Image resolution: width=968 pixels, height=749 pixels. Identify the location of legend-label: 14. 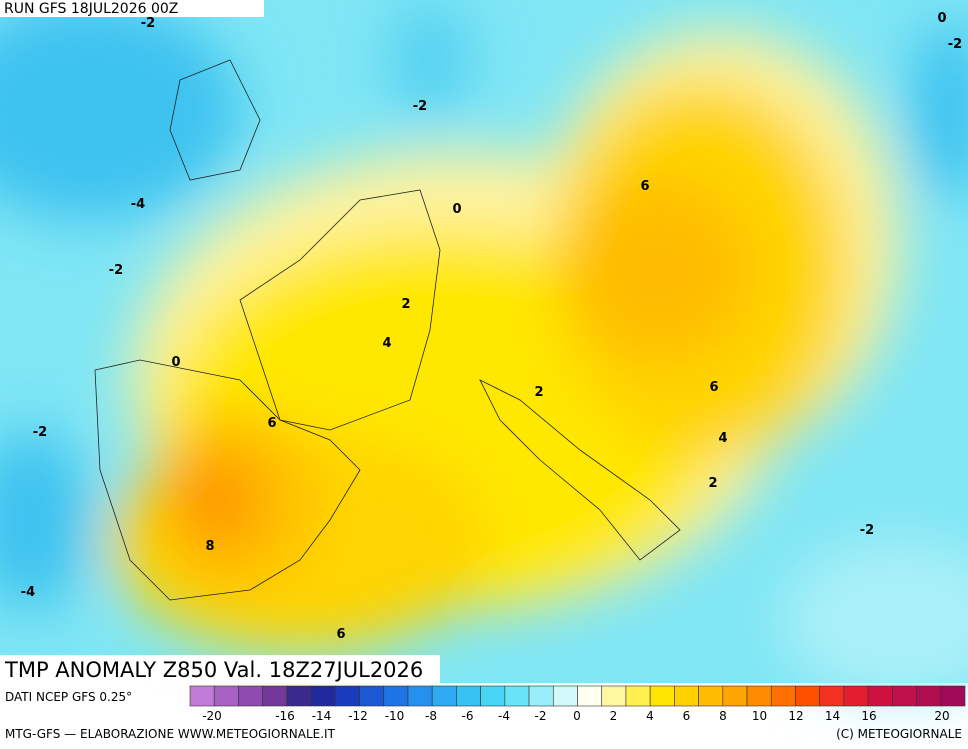
(832, 716).